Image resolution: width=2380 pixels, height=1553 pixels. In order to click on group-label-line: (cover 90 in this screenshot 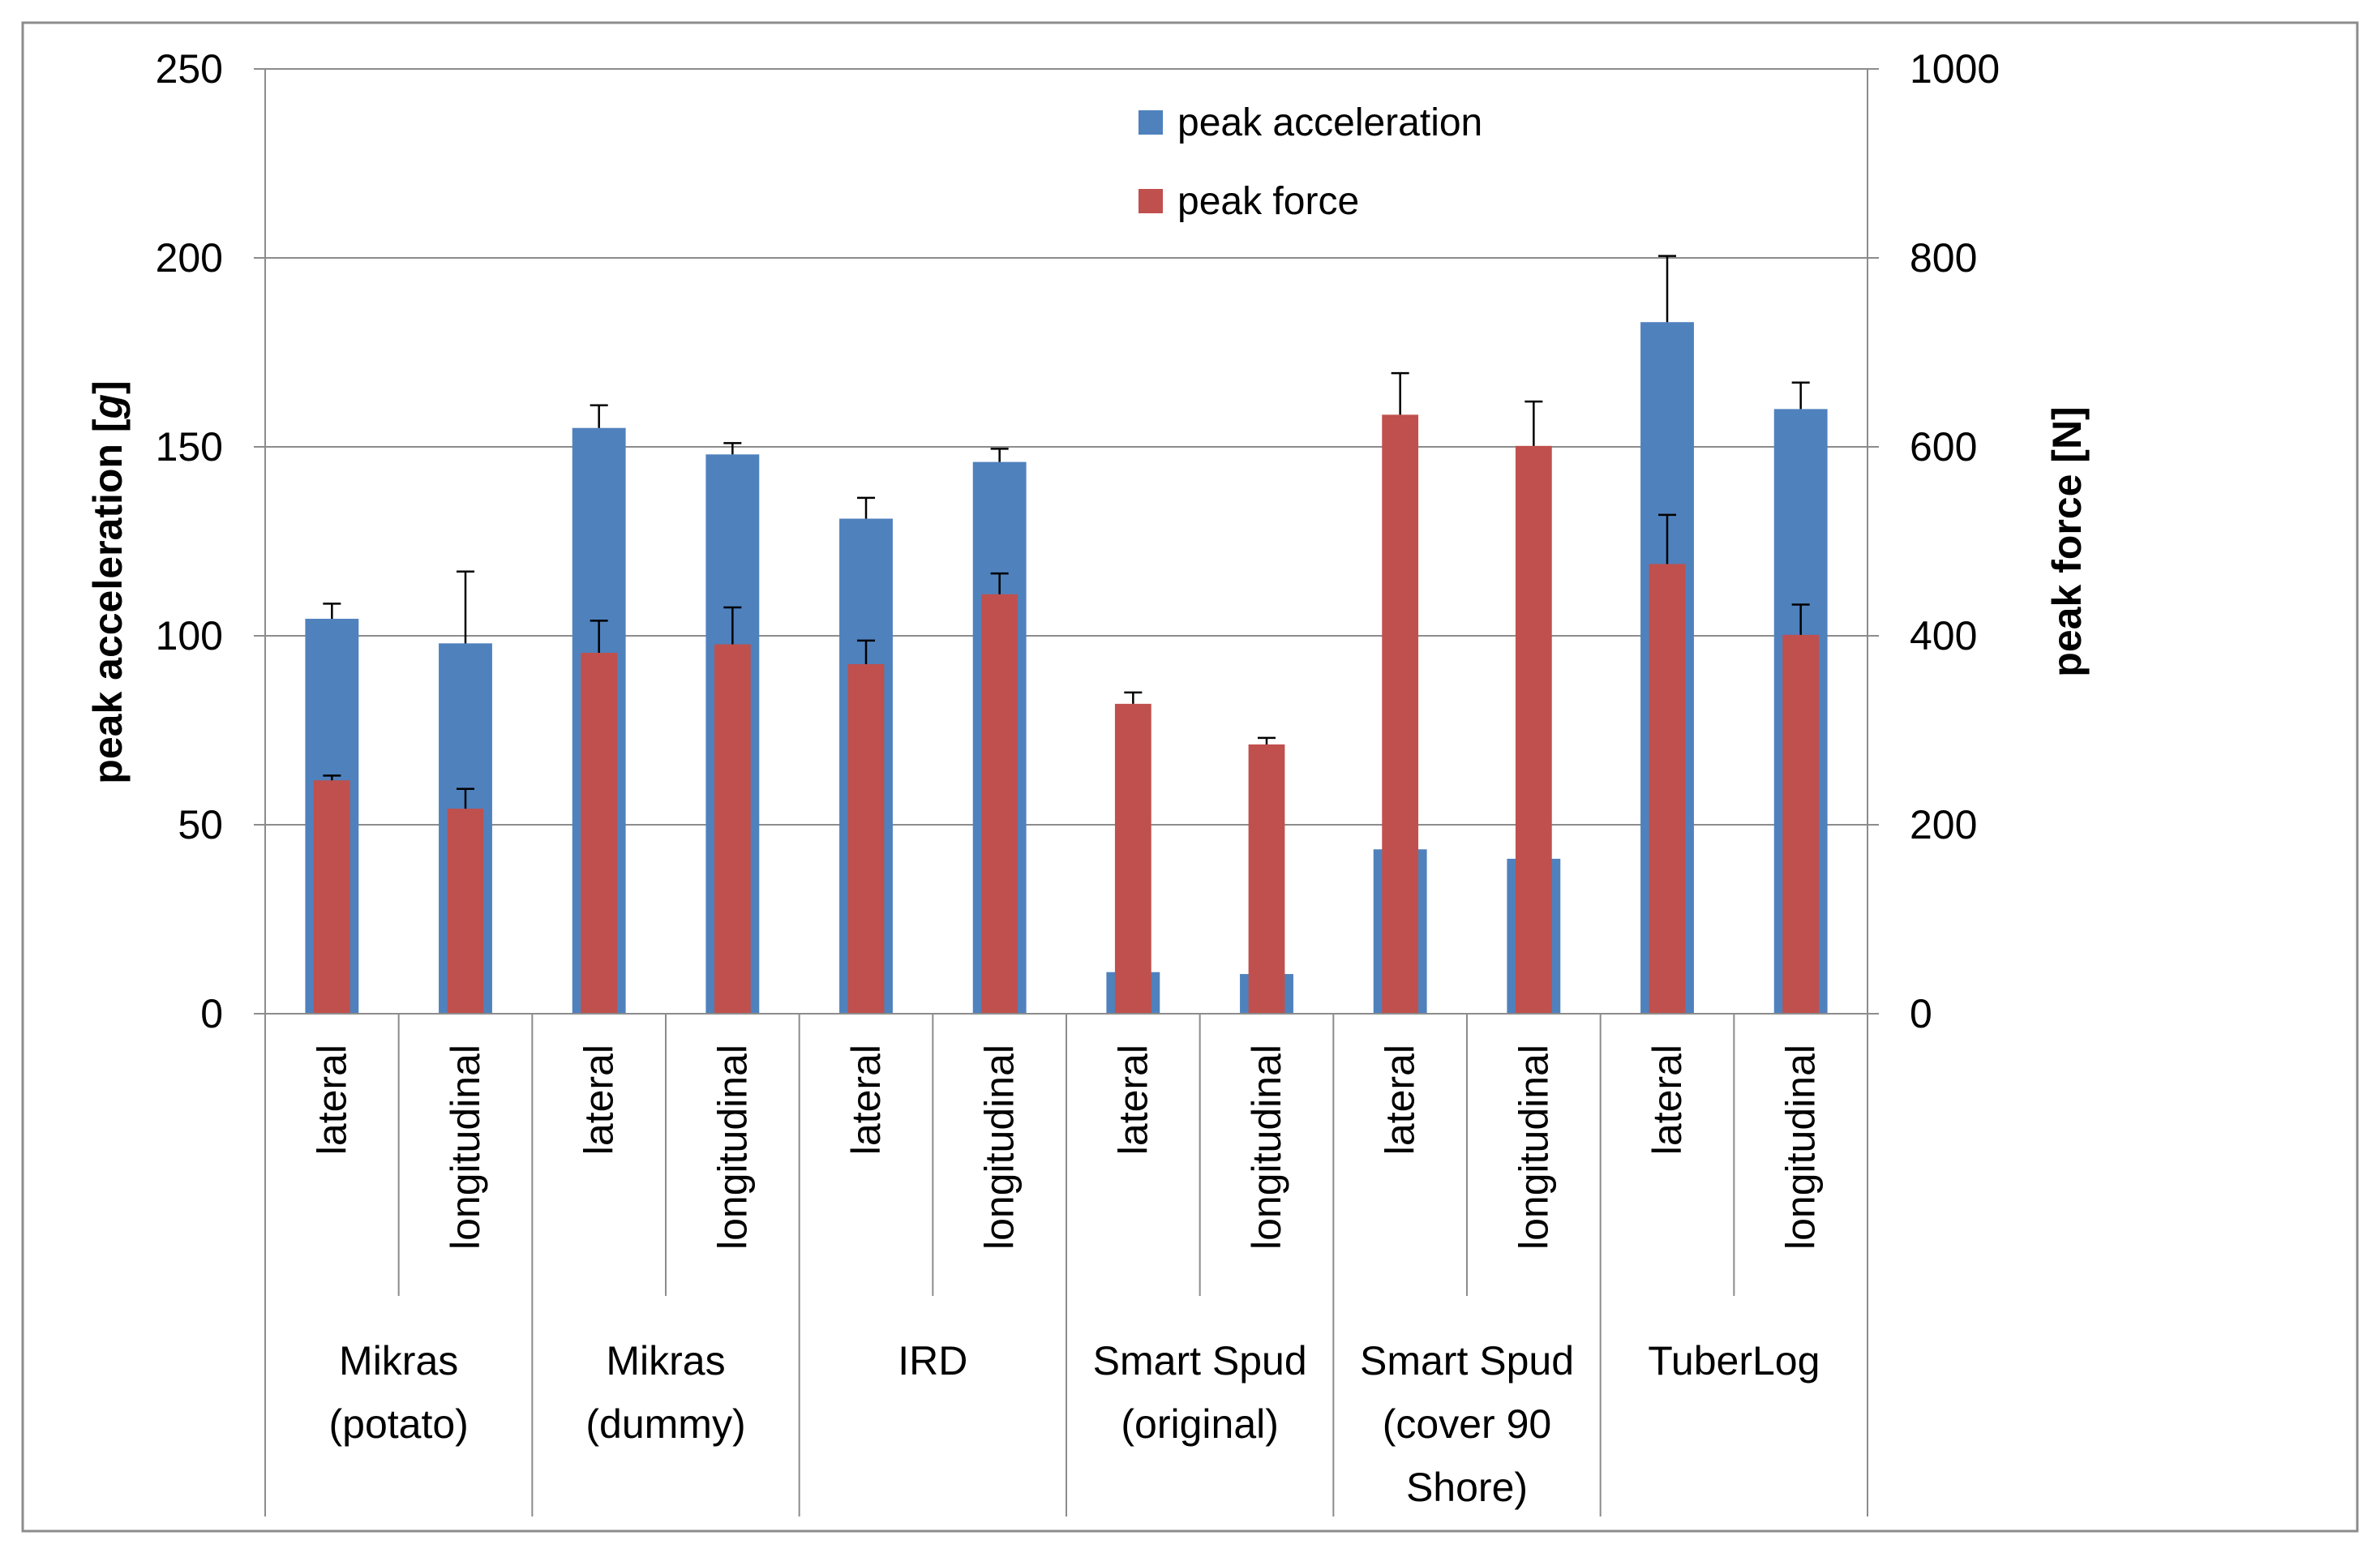, I will do `click(1467, 1424)`.